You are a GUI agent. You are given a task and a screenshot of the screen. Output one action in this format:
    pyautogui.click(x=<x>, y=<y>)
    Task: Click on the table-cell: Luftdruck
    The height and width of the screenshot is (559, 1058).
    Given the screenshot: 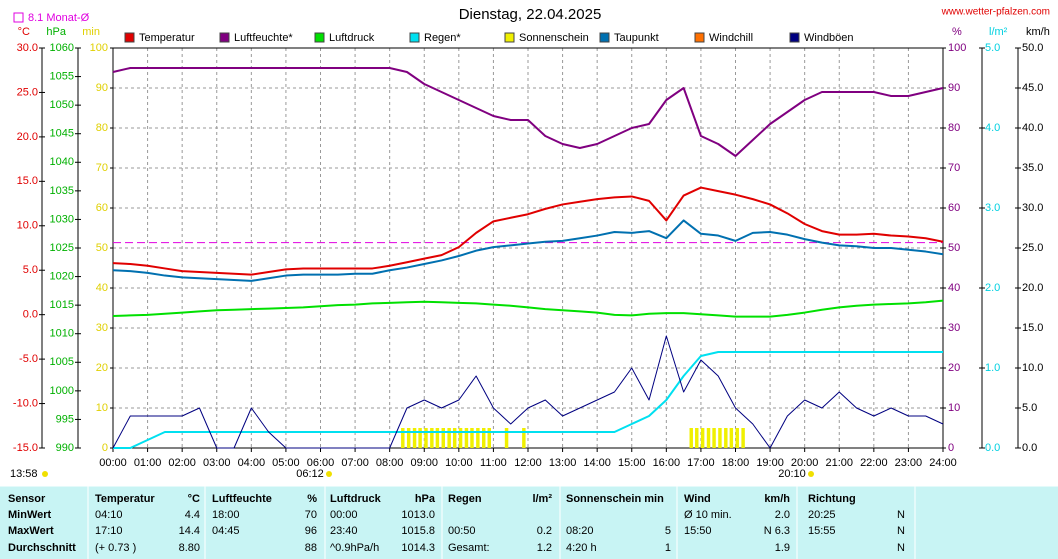 What is the action you would take?
    pyautogui.click(x=356, y=499)
    